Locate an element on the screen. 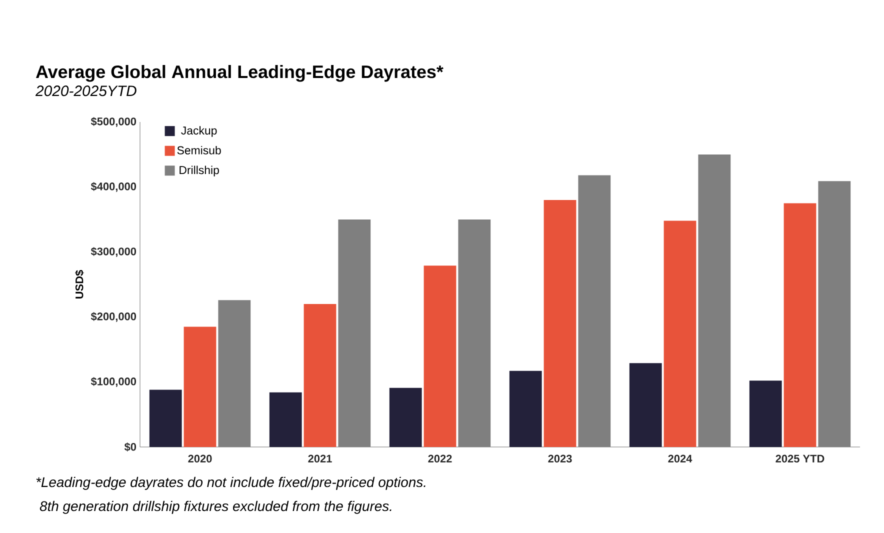 The image size is (884, 533). x-tick-label: 2024 is located at coordinates (680, 458).